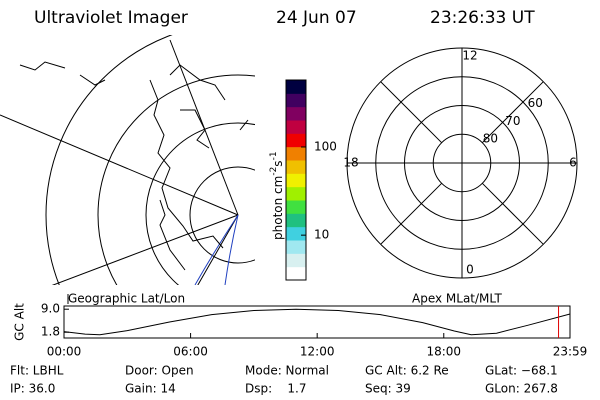  I want to click on y-axis-label: GC Alt, so click(20, 322).